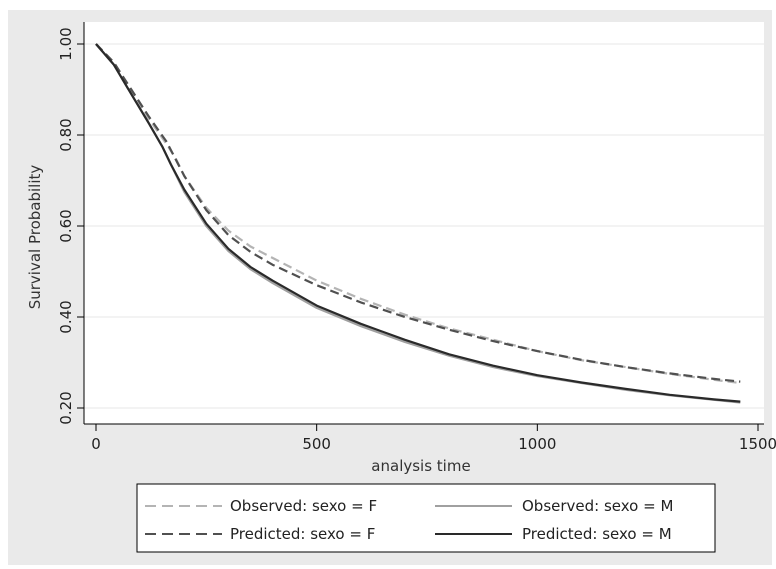  What do you see at coordinates (757, 444) in the screenshot?
I see `x-tick-label-3: 1500` at bounding box center [757, 444].